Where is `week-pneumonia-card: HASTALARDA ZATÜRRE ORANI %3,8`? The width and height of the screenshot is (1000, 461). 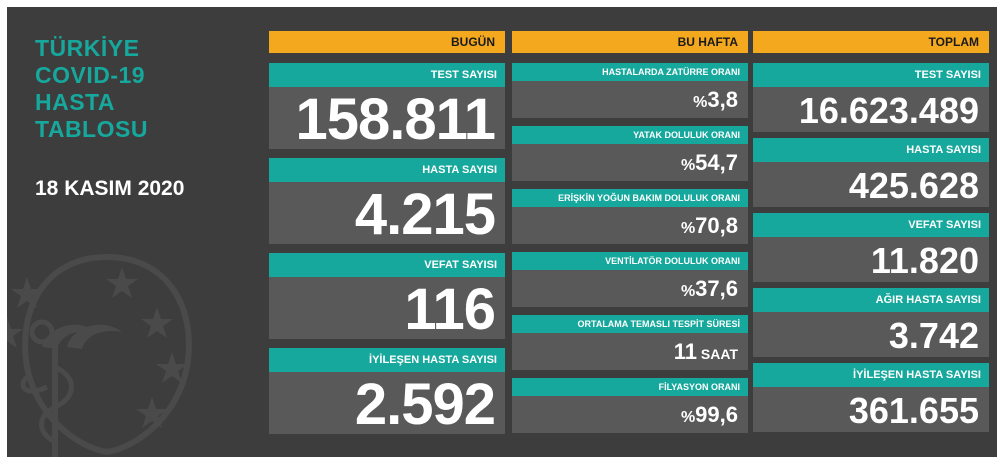
week-pneumonia-card: HASTALARDA ZATÜRRE ORANI %3,8 is located at coordinates (630, 90).